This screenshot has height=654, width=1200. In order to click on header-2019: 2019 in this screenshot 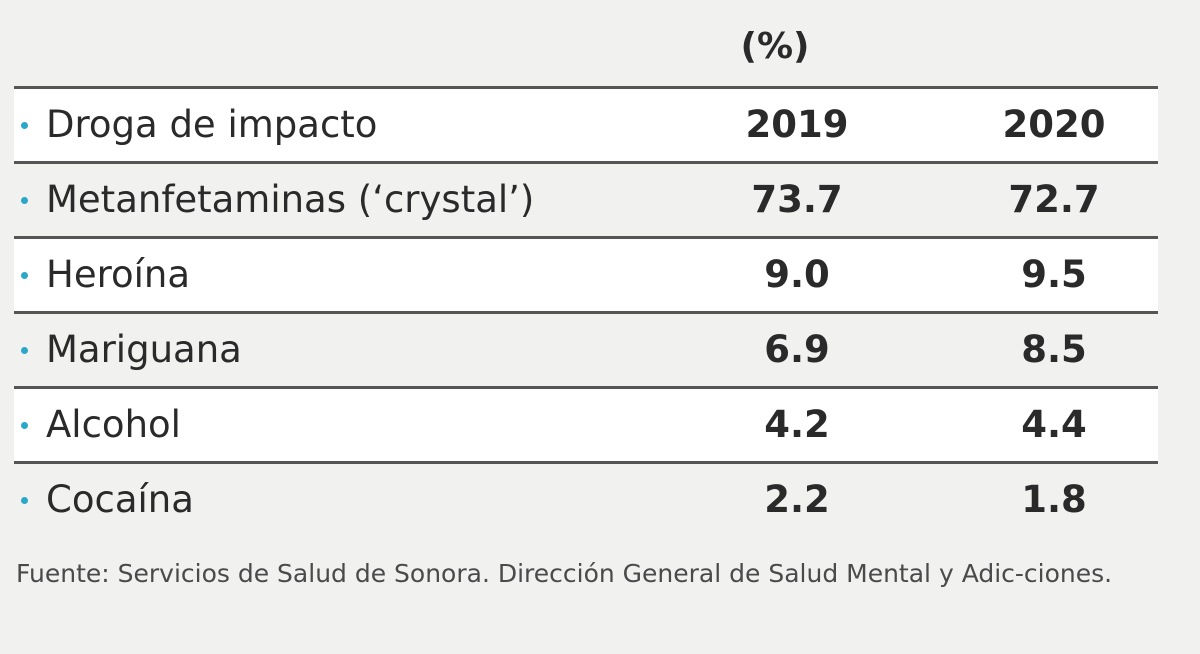, I will do `click(797, 124)`.